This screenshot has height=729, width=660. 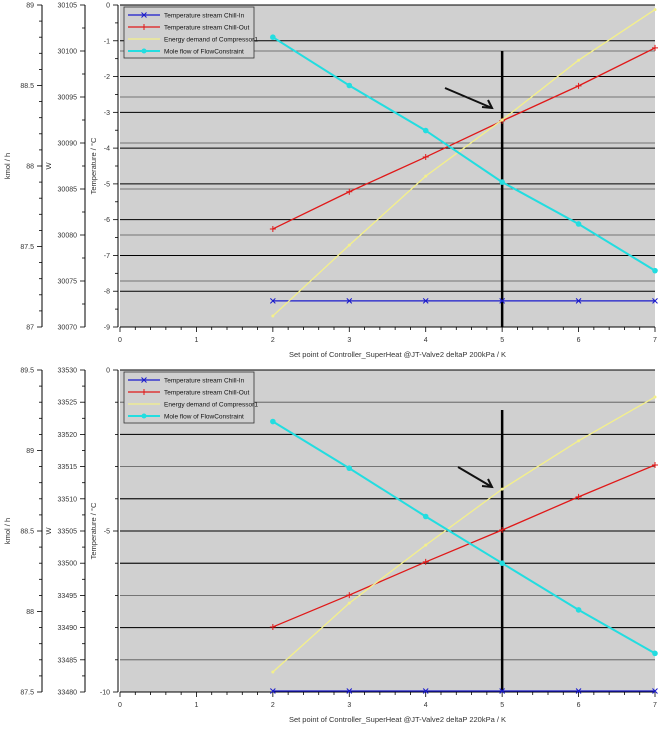 What do you see at coordinates (107, 41) in the screenshot?
I see `temp-tick-label: -1` at bounding box center [107, 41].